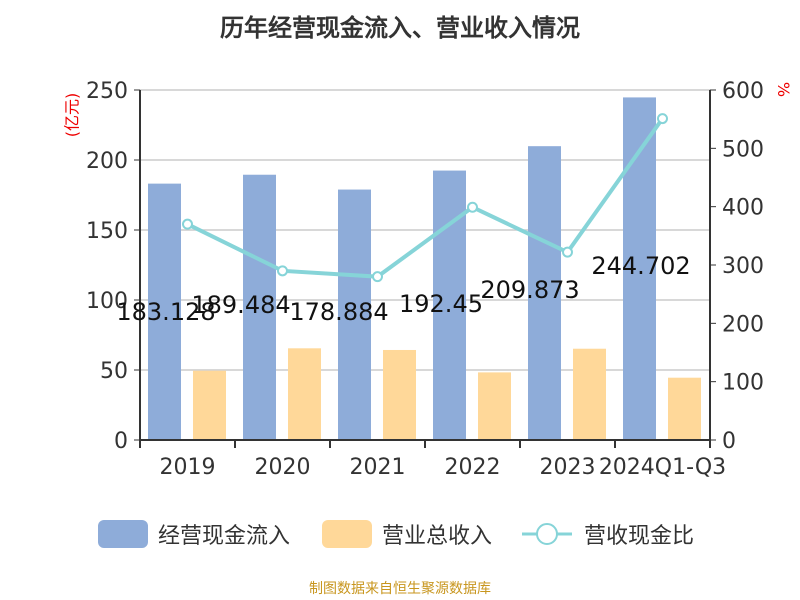 The width and height of the screenshot is (800, 600). Describe the element at coordinates (107, 161) in the screenshot. I see `left-tick-label: 200` at that location.